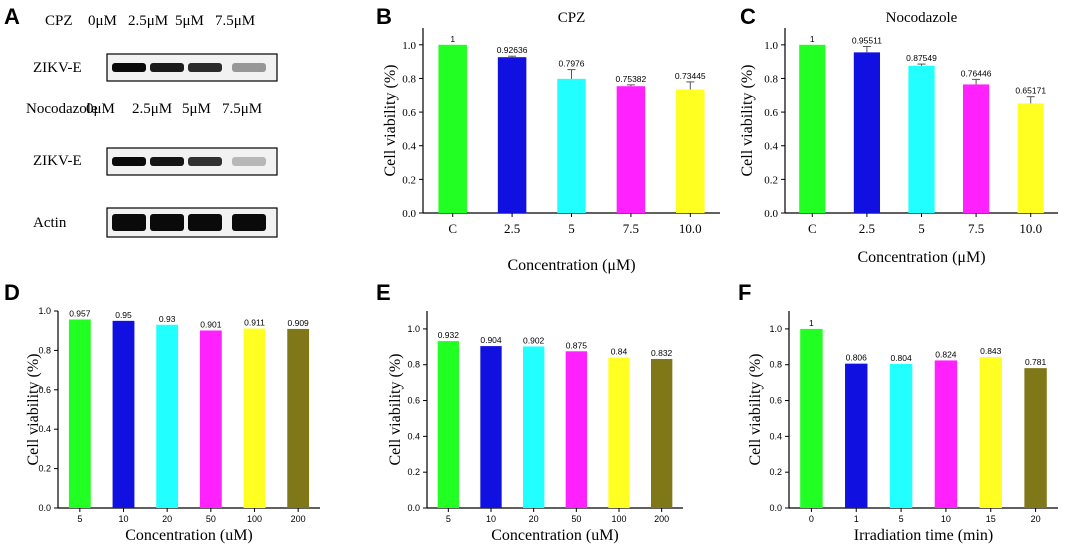  I want to click on panel-letter: C, so click(748, 16).